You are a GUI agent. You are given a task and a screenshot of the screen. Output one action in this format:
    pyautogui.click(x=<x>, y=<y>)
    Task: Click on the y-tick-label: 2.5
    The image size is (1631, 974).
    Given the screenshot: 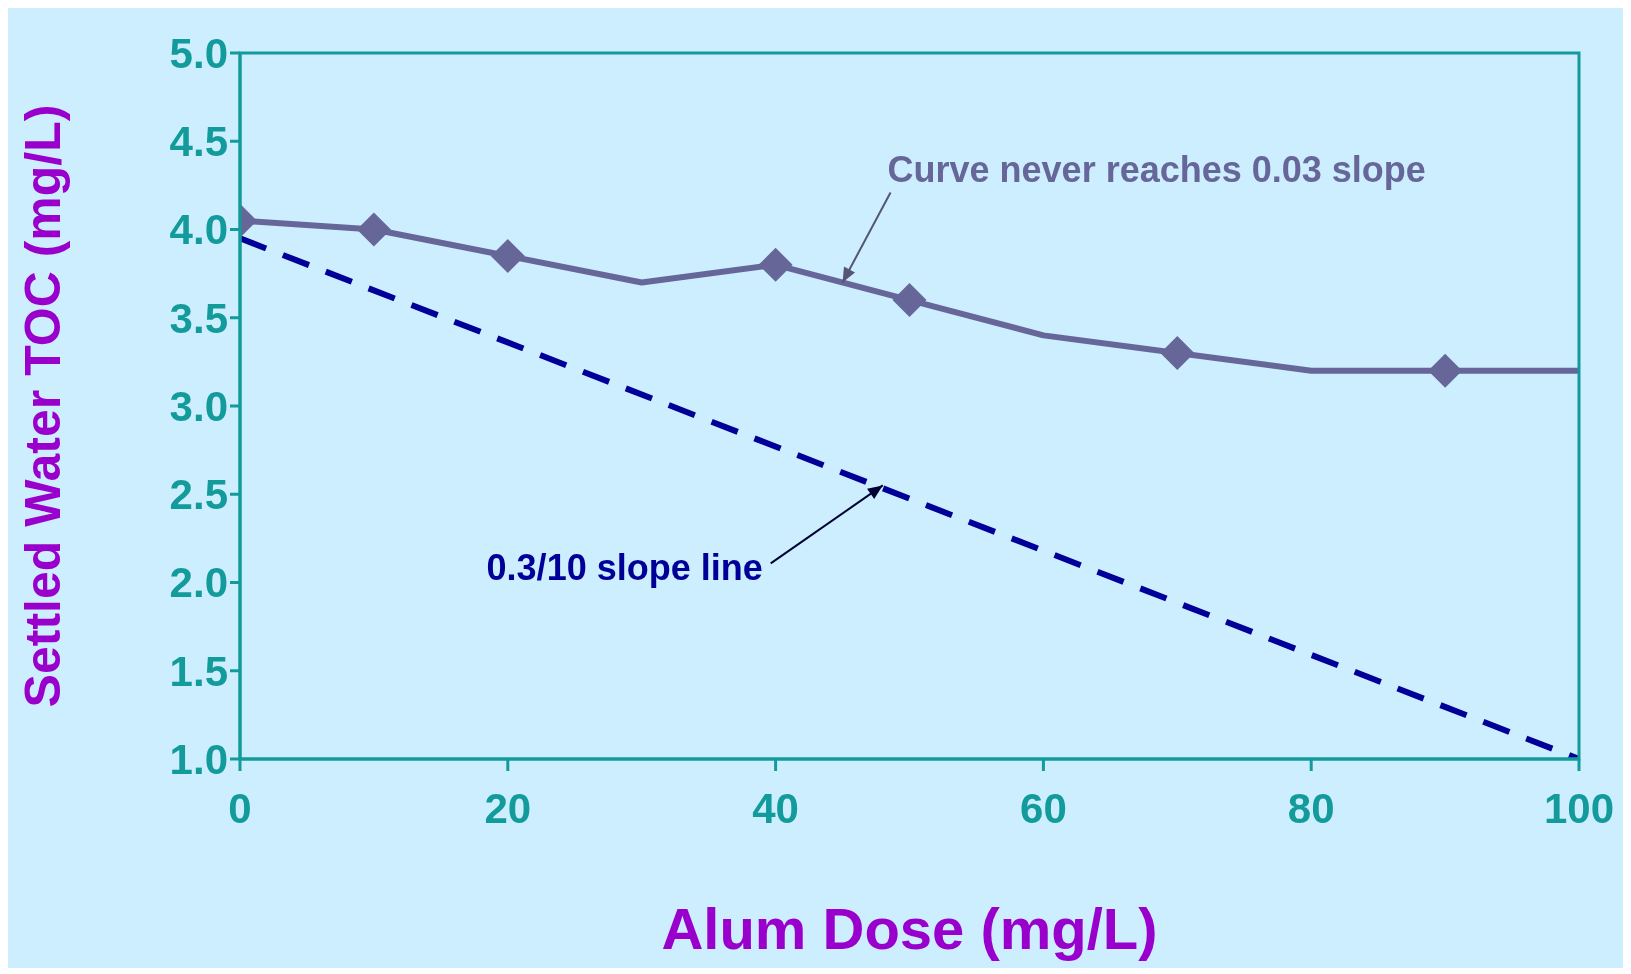 What is the action you would take?
    pyautogui.click(x=198, y=495)
    